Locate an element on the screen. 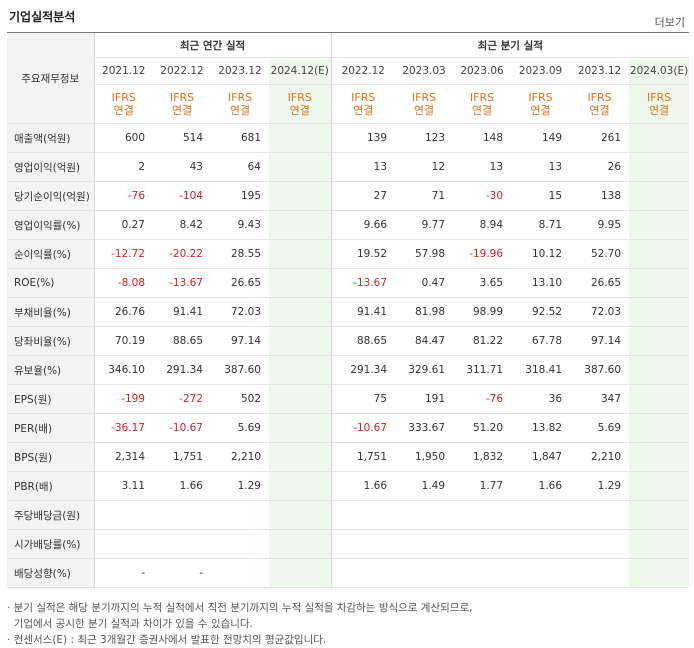  table-cell: 8.71 is located at coordinates (541, 225).